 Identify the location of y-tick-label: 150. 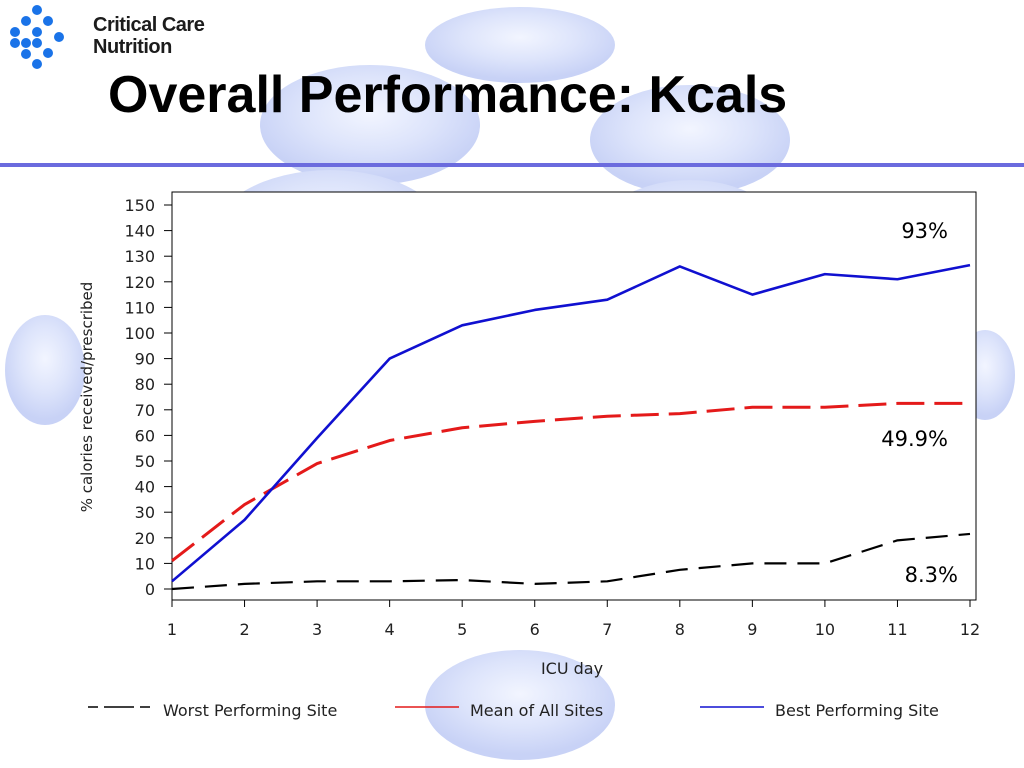
(139, 205).